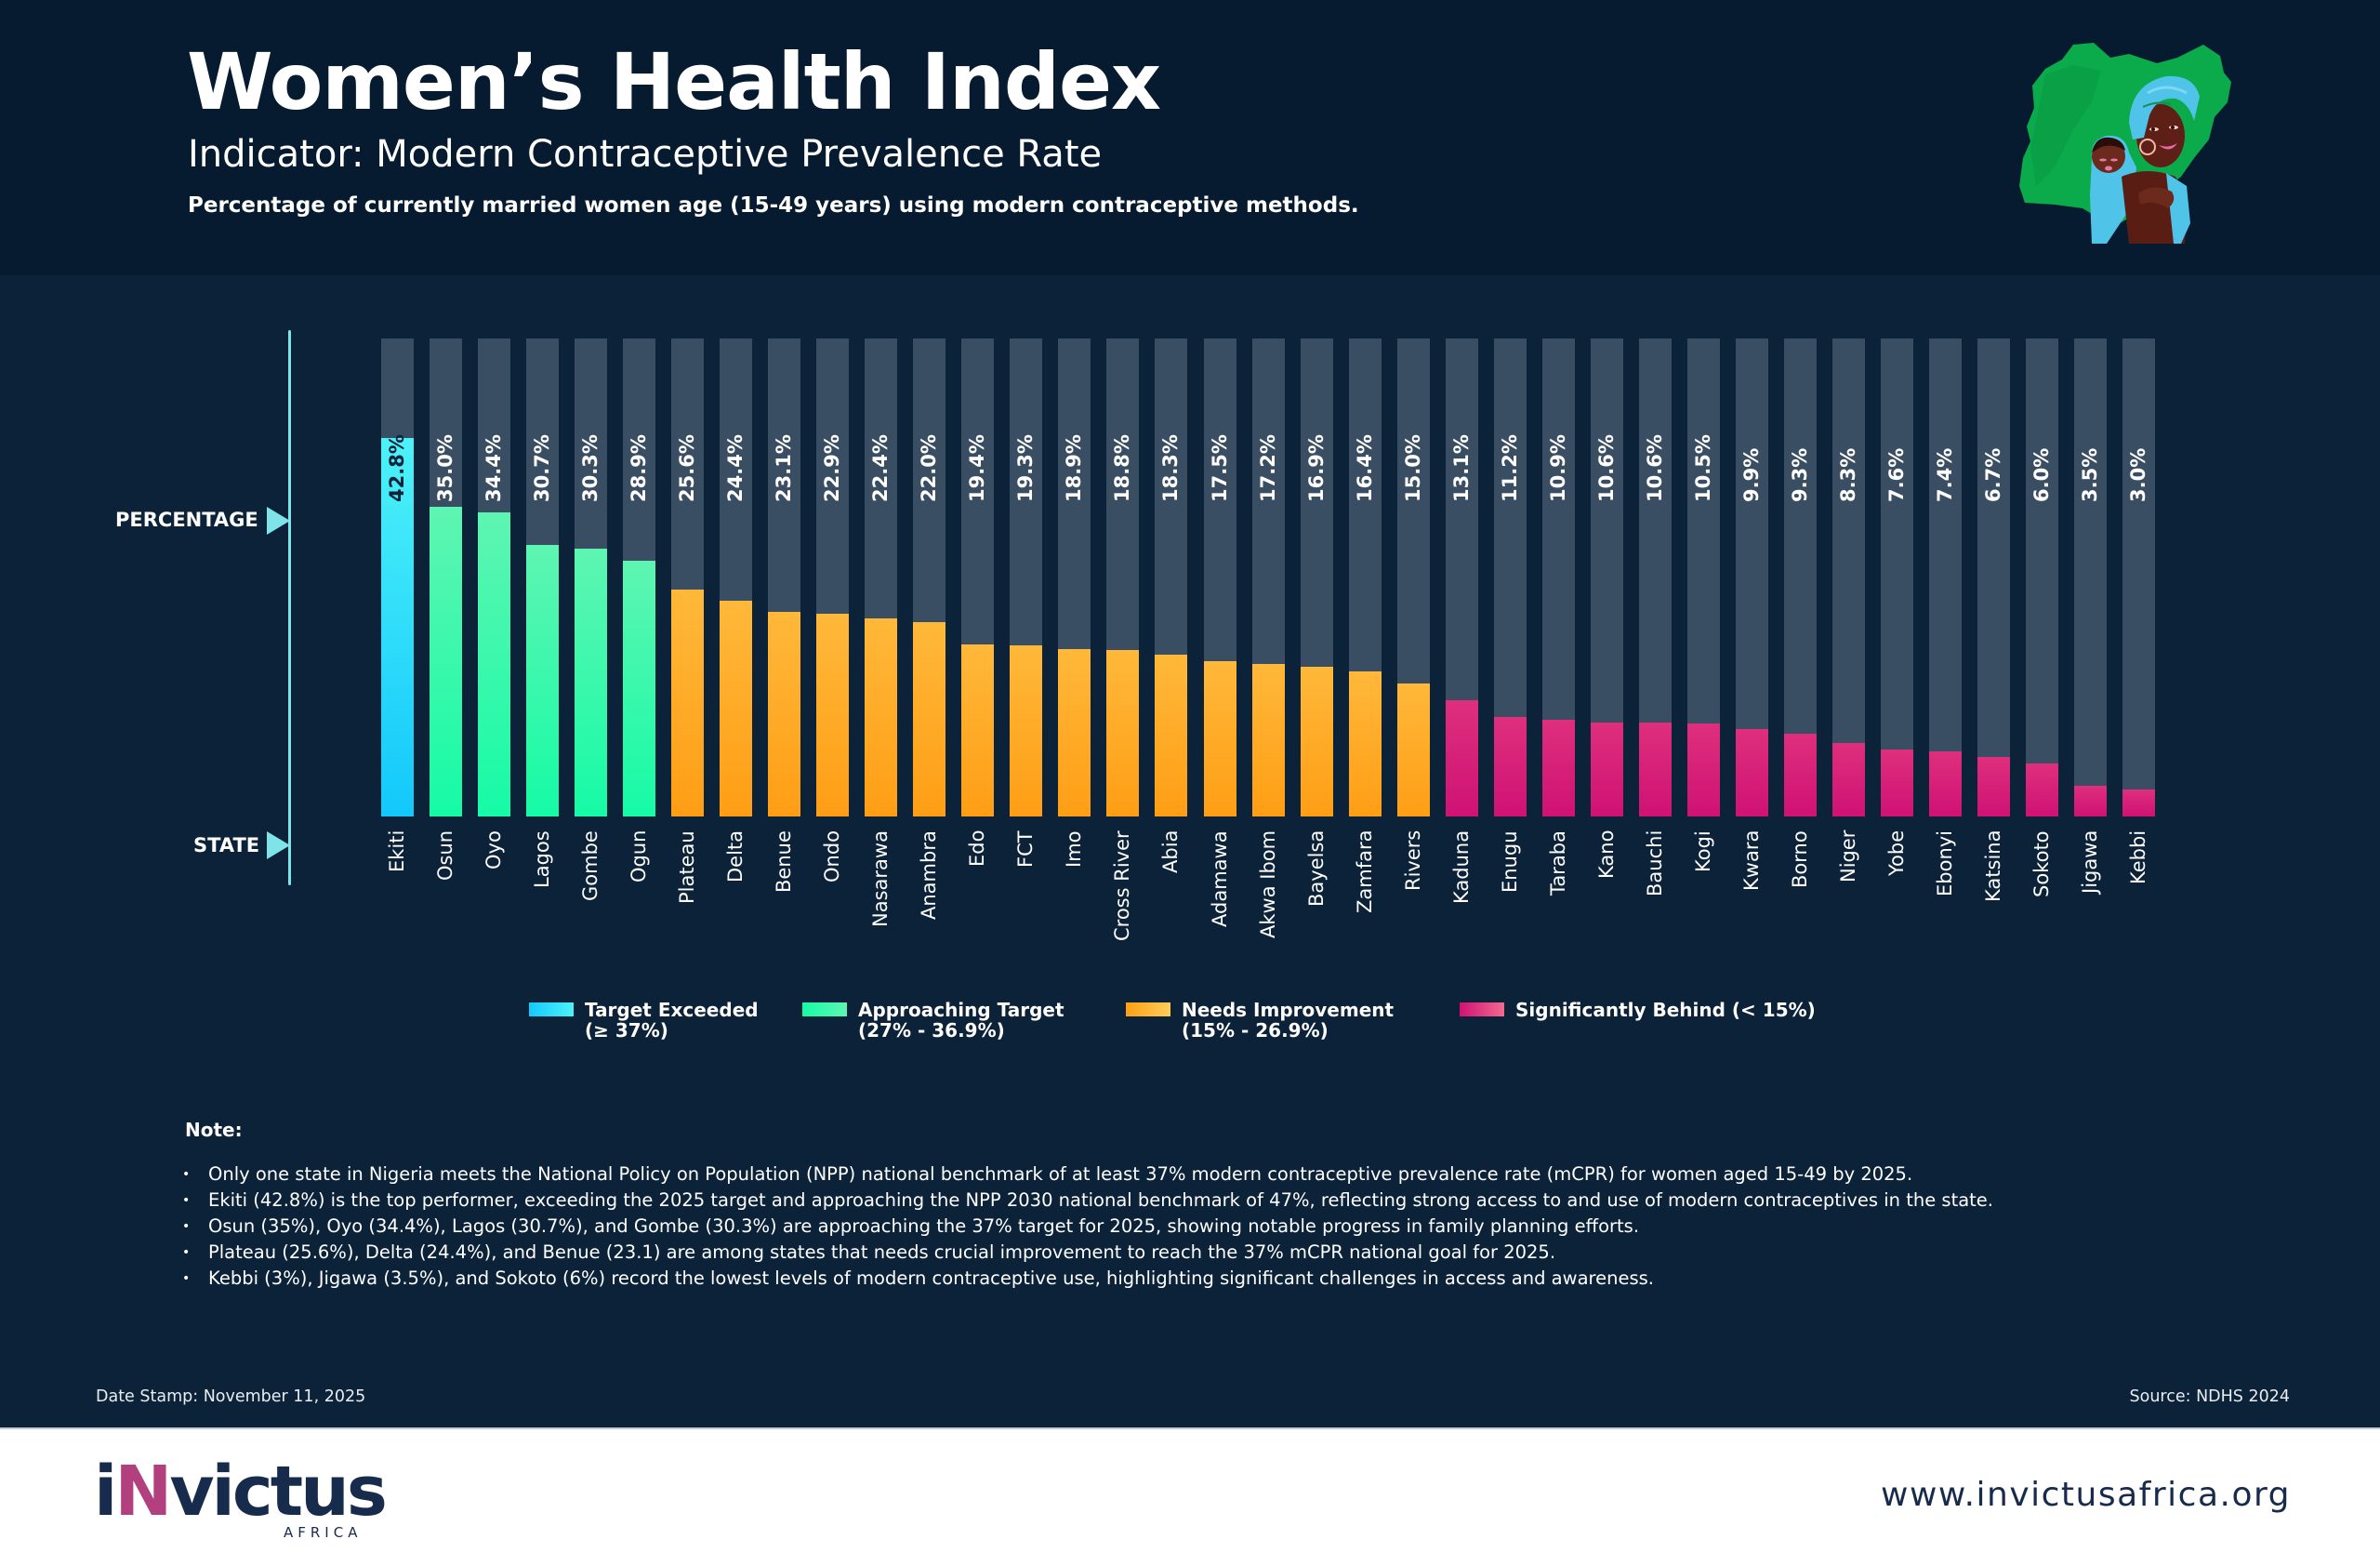 The width and height of the screenshot is (2380, 1566). What do you see at coordinates (2042, 789) in the screenshot?
I see `bar-sokoto` at bounding box center [2042, 789].